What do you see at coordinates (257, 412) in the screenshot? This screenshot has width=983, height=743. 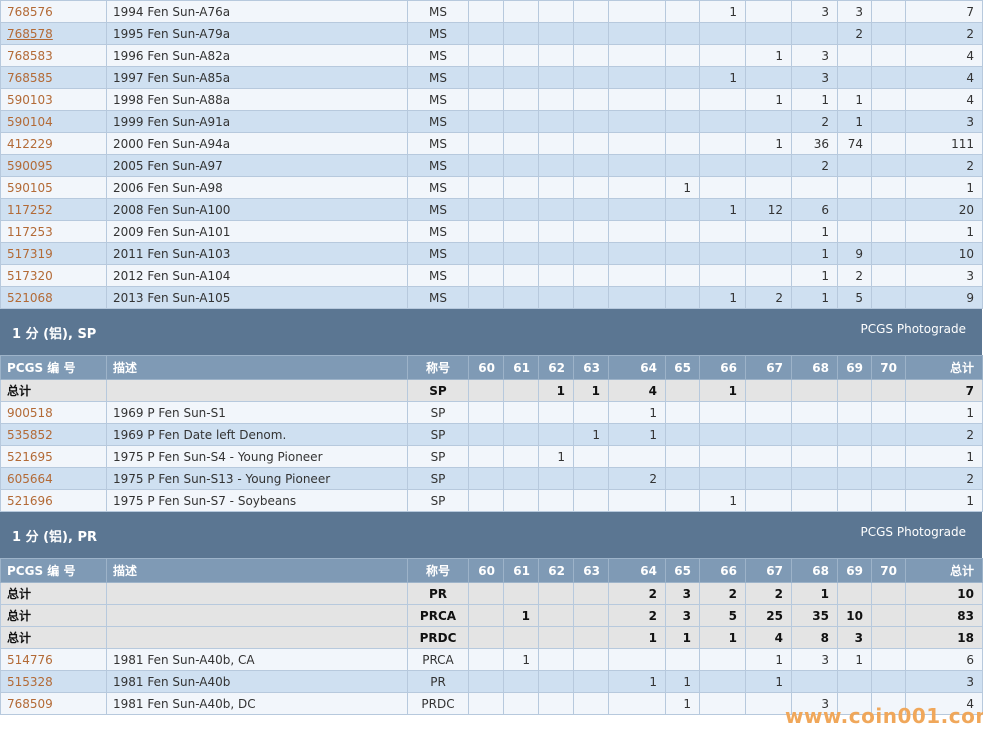 I see `description-cell: 1969 P Fen Sun-S1` at bounding box center [257, 412].